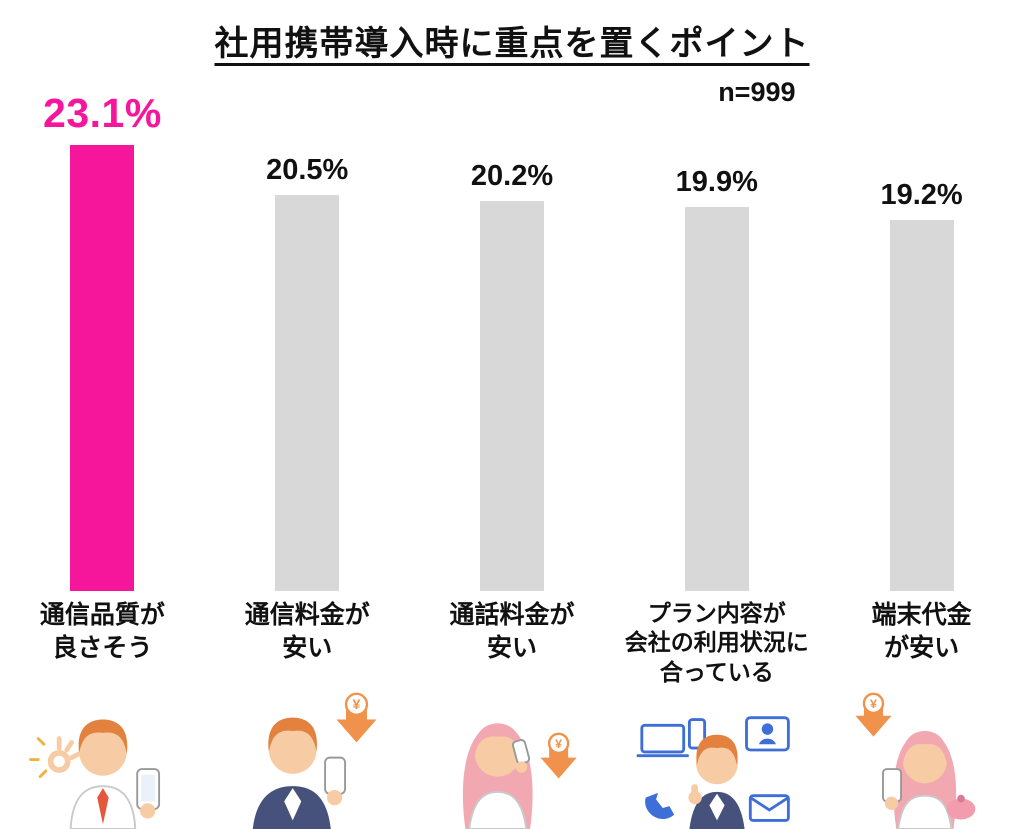 The height and width of the screenshot is (829, 1024). Describe the element at coordinates (716, 642) in the screenshot. I see `category-label: プラン内容が 会社の利用状況に 合っている` at that location.